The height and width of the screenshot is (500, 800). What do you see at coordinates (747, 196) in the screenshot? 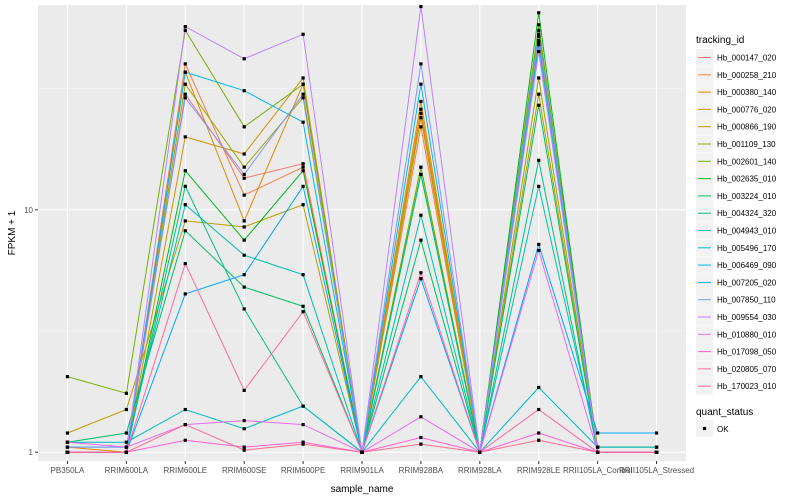
I see `legend-label: Hb_003224_010` at bounding box center [747, 196].